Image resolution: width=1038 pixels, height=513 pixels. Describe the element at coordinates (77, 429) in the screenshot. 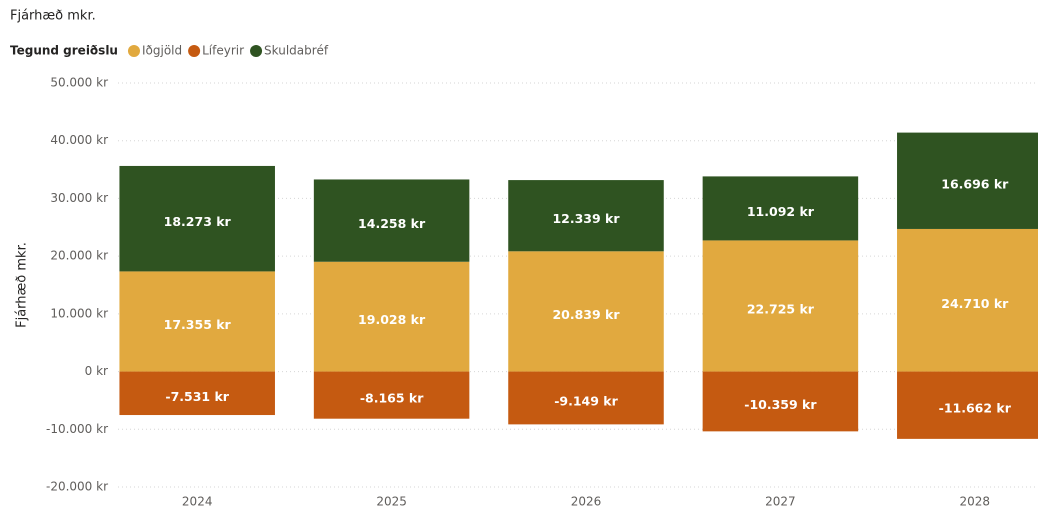

I see `y-tick-label: -10.000 kr` at that location.